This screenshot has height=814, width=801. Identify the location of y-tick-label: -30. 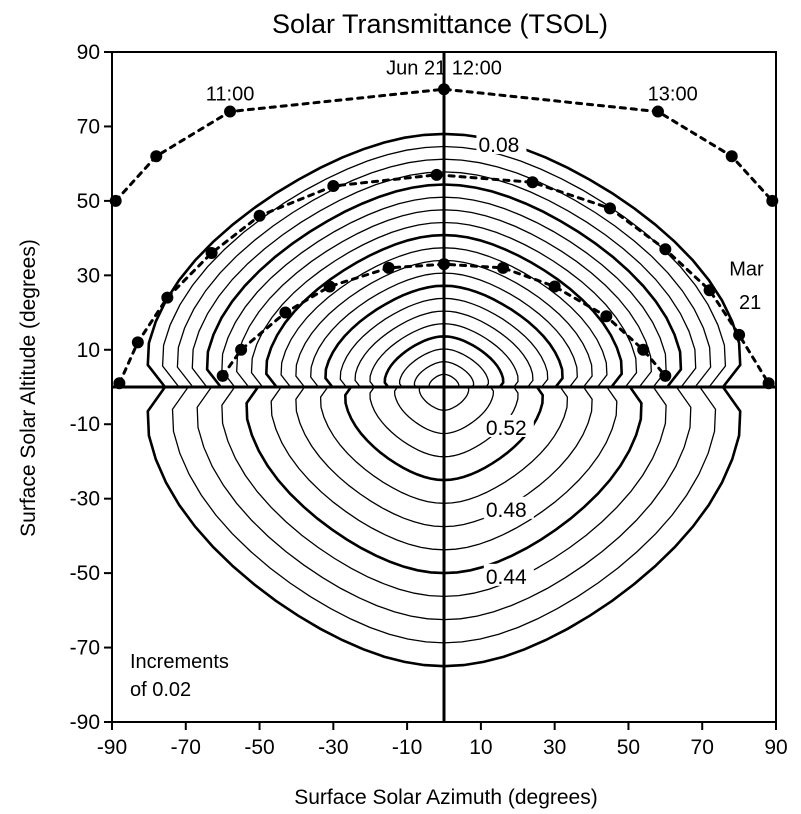
(85, 499).